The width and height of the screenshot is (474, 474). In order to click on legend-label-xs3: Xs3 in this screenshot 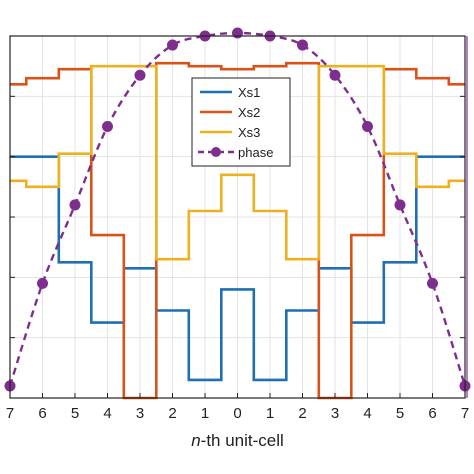, I will do `click(249, 132)`.